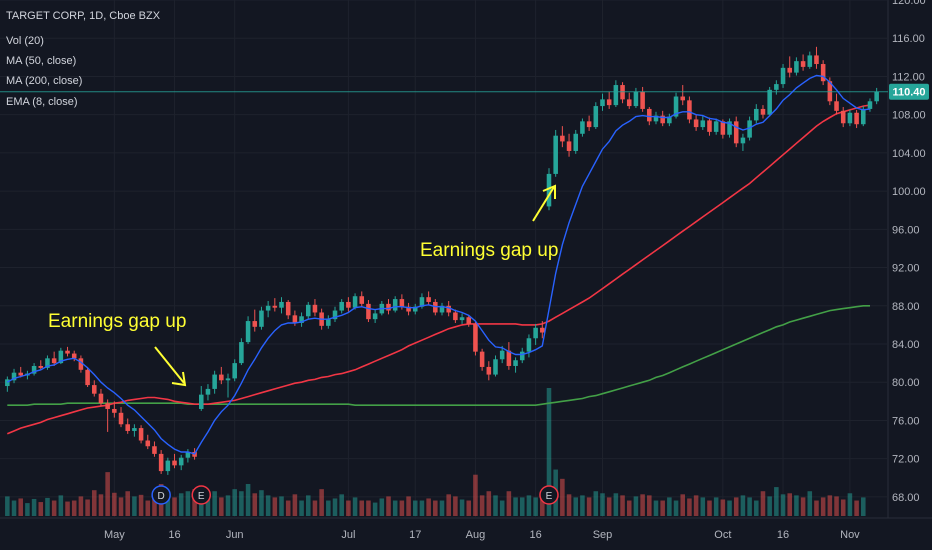 The height and width of the screenshot is (550, 932). Describe the element at coordinates (908, 39) in the screenshot. I see `price-tick-label: 116.00` at that location.